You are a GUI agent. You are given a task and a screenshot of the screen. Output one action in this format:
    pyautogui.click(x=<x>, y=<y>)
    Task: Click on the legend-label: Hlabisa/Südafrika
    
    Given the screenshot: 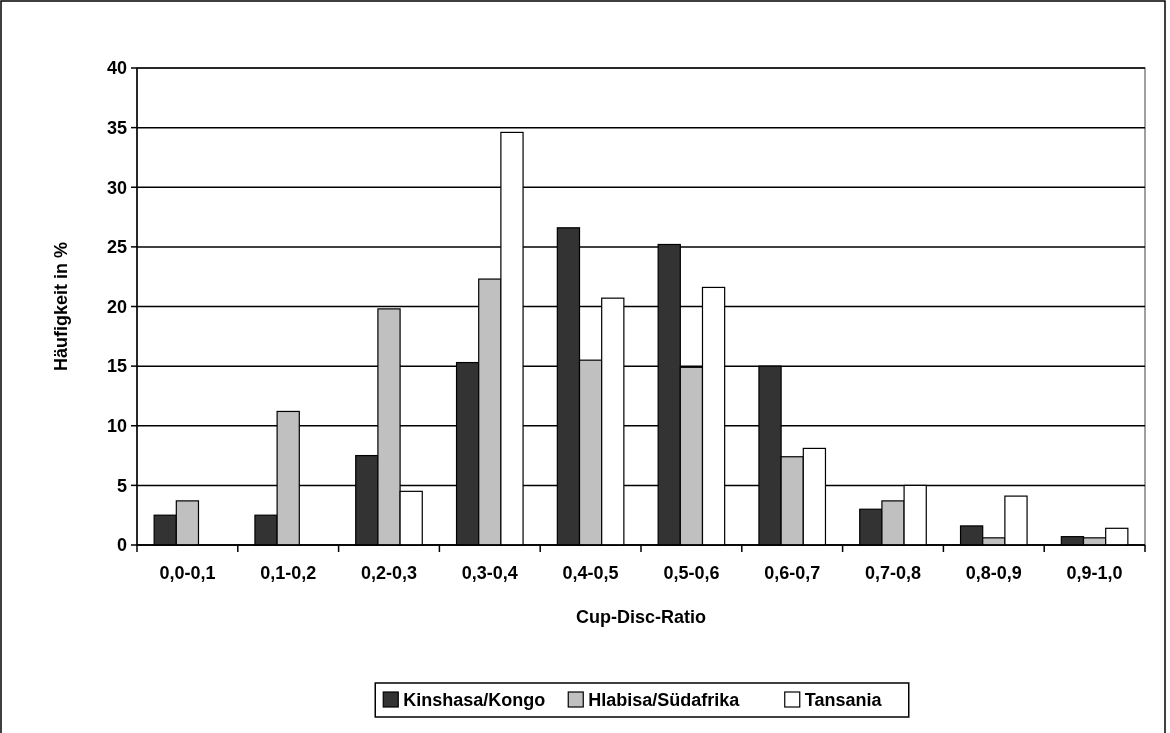 What is the action you would take?
    pyautogui.click(x=664, y=700)
    